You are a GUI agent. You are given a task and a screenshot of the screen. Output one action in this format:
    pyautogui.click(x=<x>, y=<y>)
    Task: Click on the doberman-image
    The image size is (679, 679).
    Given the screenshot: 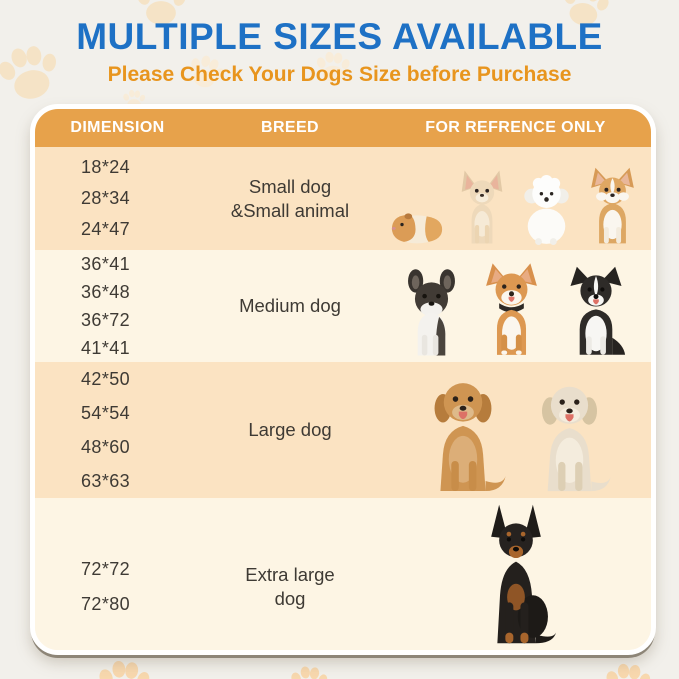 What is the action you would take?
    pyautogui.click(x=523, y=574)
    